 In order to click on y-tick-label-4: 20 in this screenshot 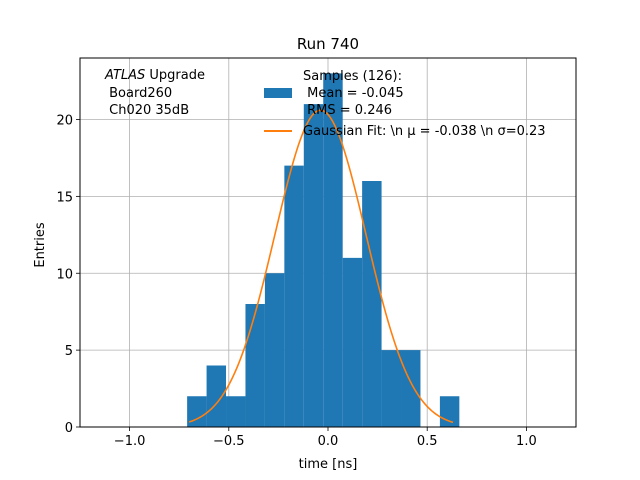, I will do `click(64, 121)`.